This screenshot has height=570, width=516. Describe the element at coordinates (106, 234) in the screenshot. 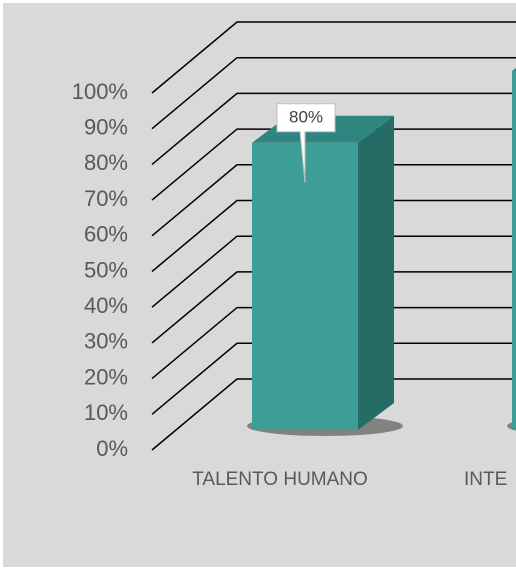

I see `y-tick-label: 60%` at that location.